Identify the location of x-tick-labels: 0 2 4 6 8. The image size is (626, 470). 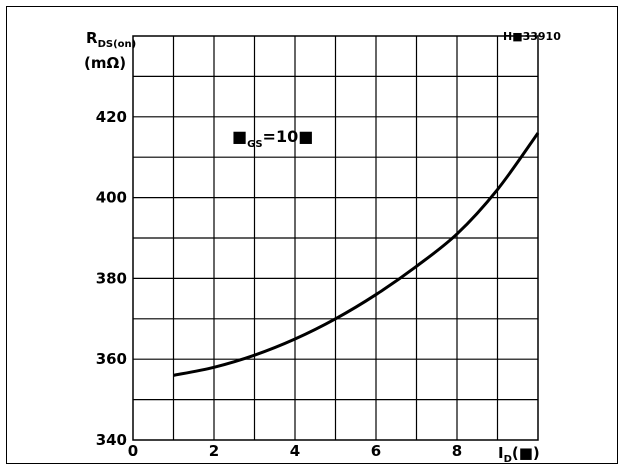
(295, 451).